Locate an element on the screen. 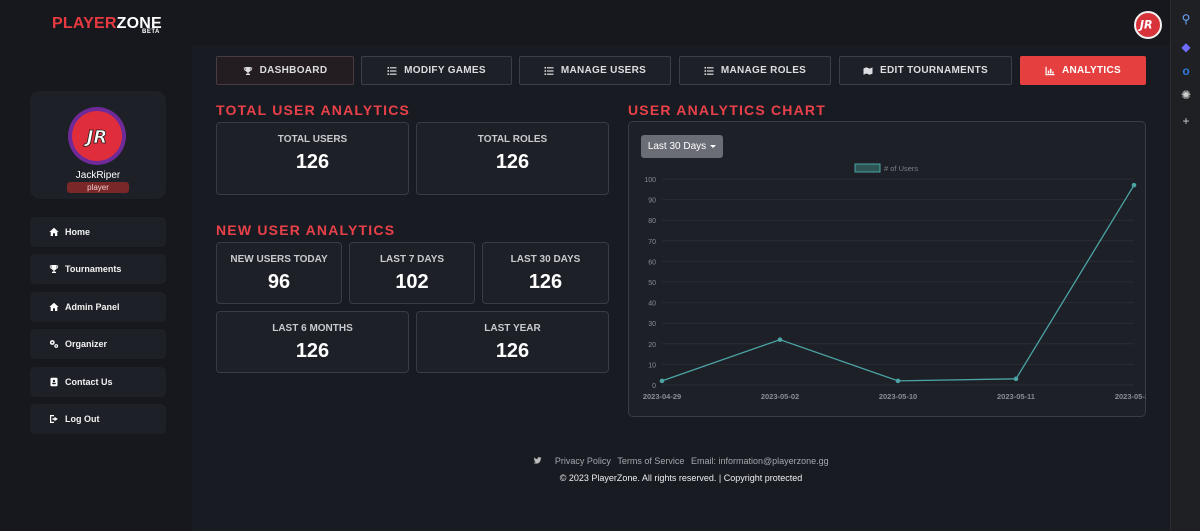  tab-manage-roles: MANAGE ROLES is located at coordinates (755, 70).